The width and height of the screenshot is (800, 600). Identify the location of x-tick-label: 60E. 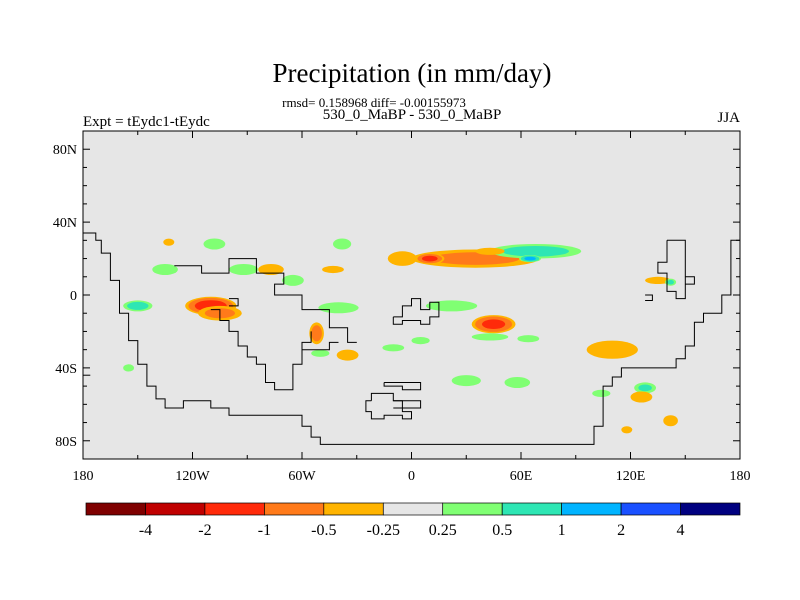
(521, 476).